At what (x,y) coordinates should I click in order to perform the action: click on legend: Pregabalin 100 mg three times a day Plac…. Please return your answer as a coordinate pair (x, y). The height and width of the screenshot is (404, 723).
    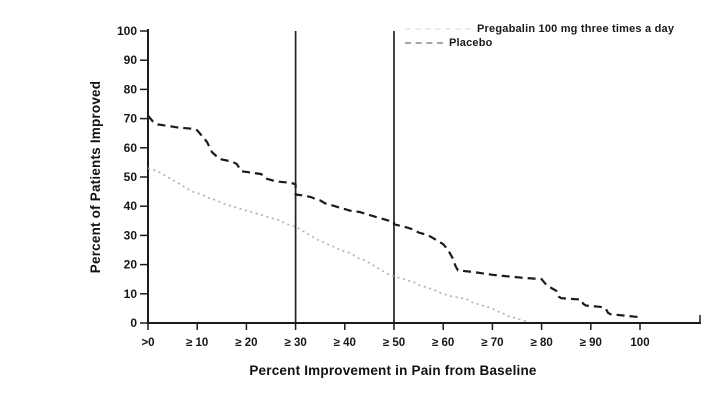
    Looking at the image, I should click on (539, 36).